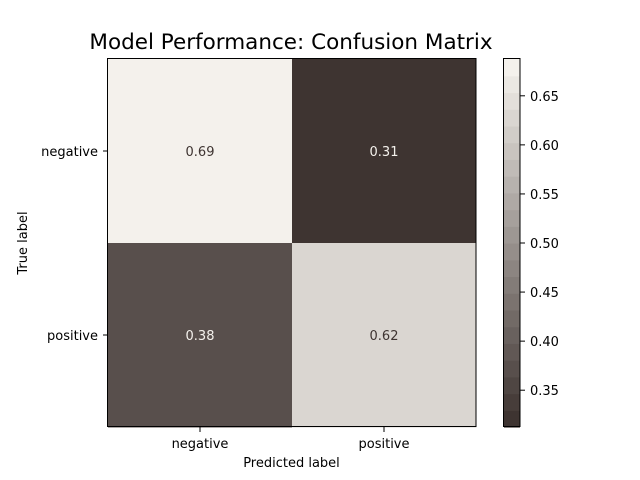  Describe the element at coordinates (200, 444) in the screenshot. I see `x-tick-label: negative` at that location.